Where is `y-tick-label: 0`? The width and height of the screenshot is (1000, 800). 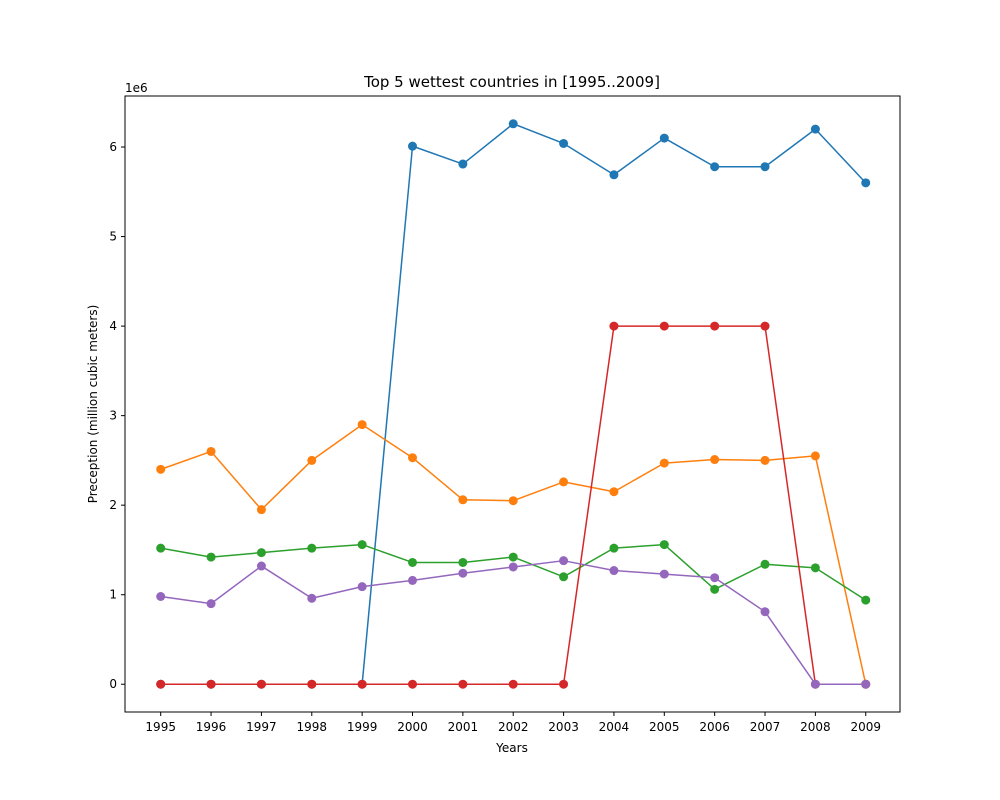 y-tick-label: 0 is located at coordinates (113, 684).